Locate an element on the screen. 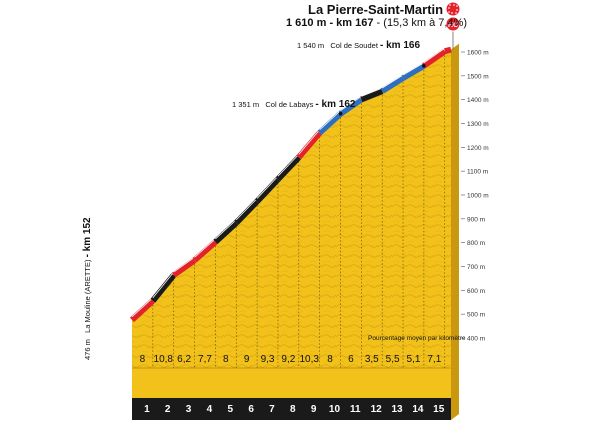 The width and height of the screenshot is (600, 435). y-axis-tick-label: 900 m is located at coordinates (476, 219).